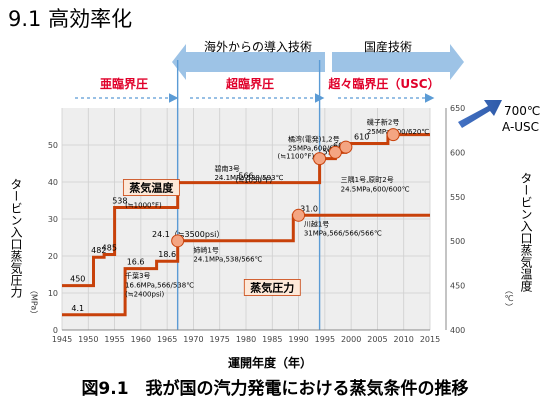 The width and height of the screenshot is (550, 411). What do you see at coordinates (188, 234) in the screenshot?
I see `data-label: 24.1（≒3500psi）` at bounding box center [188, 234].